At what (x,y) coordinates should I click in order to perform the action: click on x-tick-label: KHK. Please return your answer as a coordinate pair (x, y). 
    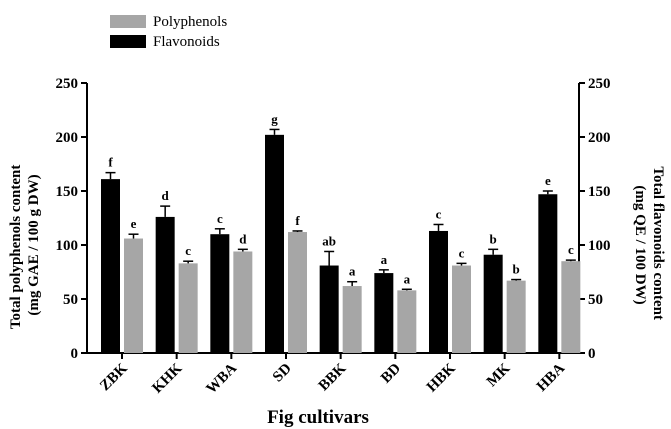
    Looking at the image, I should click on (167, 378).